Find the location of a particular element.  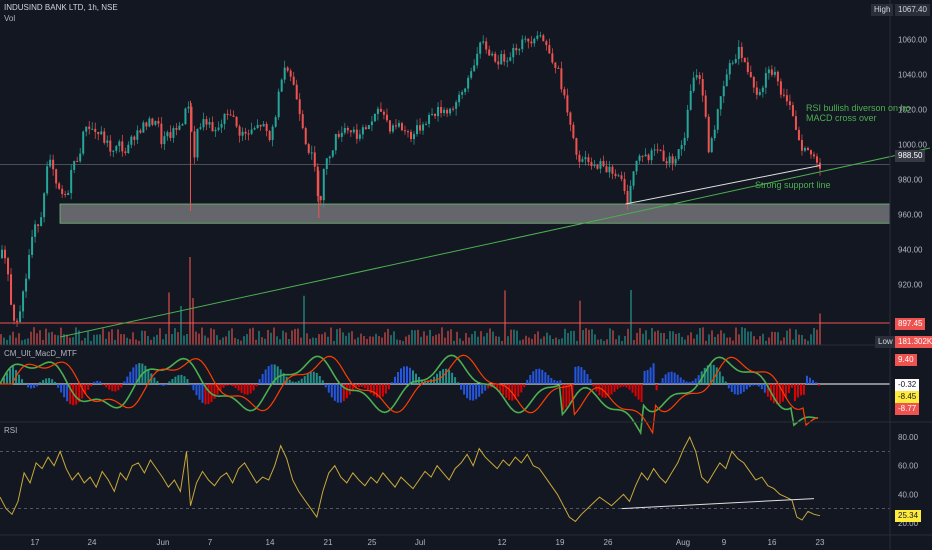

x-tick-label: 14 is located at coordinates (270, 542).